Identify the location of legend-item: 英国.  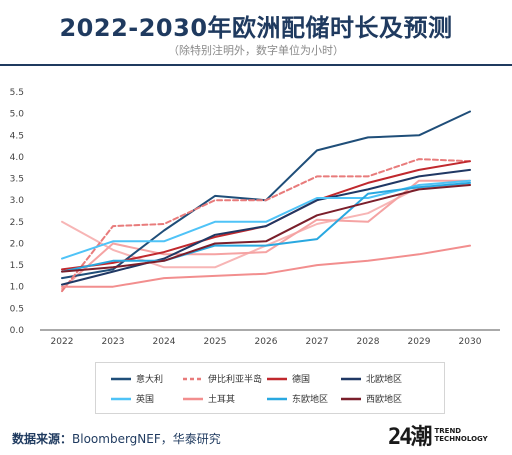
(132, 398).